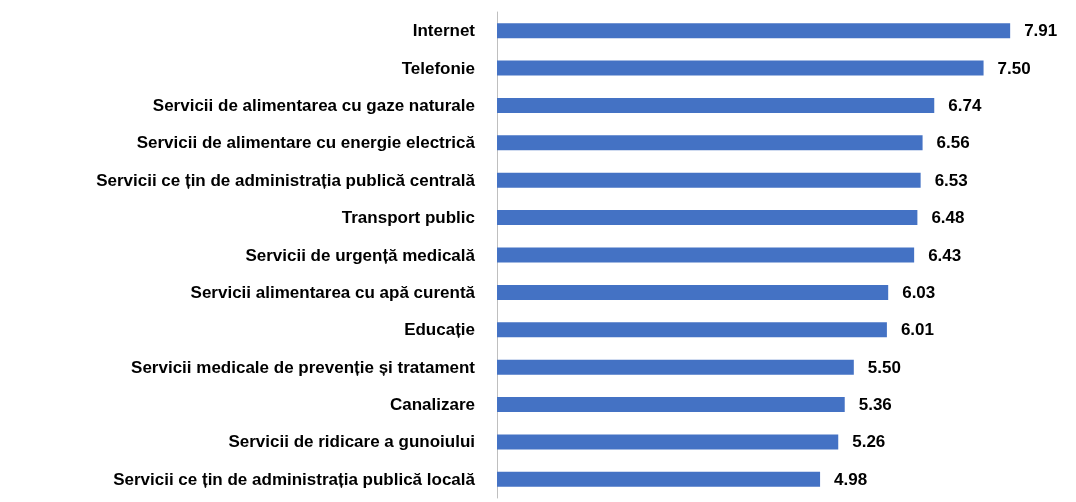 This screenshot has height=502, width=1076. I want to click on y-tick-label: Servicii de alimentarea cu gaze naturale, so click(313, 105).